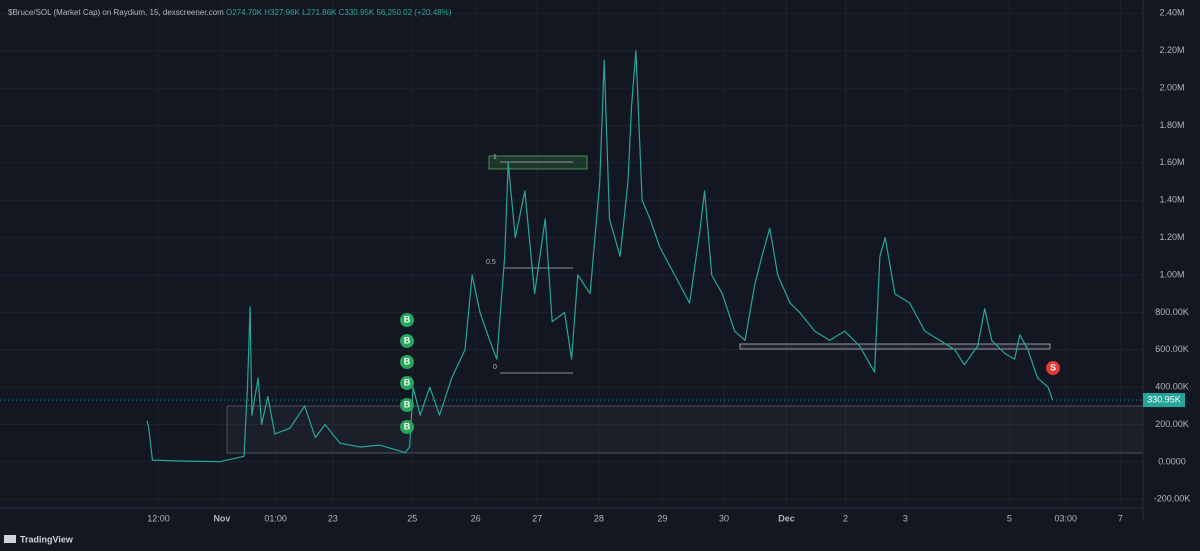  I want to click on x-tick-label: 29, so click(662, 518).